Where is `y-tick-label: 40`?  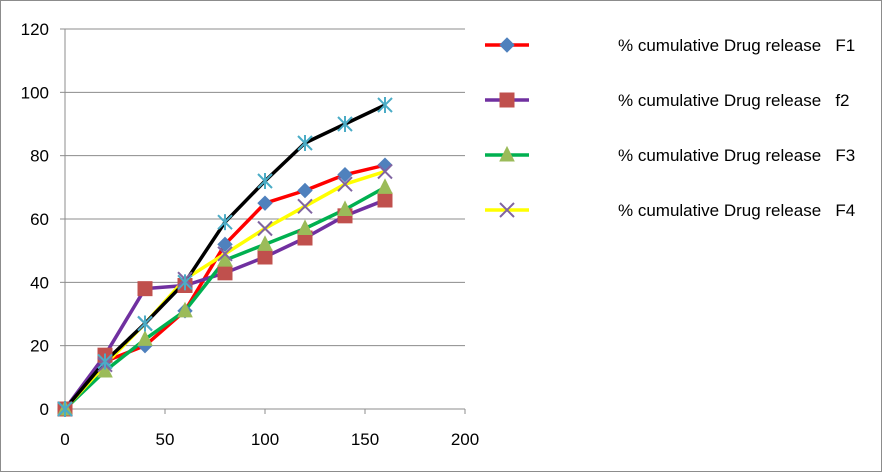 y-tick-label: 40 is located at coordinates (39, 282).